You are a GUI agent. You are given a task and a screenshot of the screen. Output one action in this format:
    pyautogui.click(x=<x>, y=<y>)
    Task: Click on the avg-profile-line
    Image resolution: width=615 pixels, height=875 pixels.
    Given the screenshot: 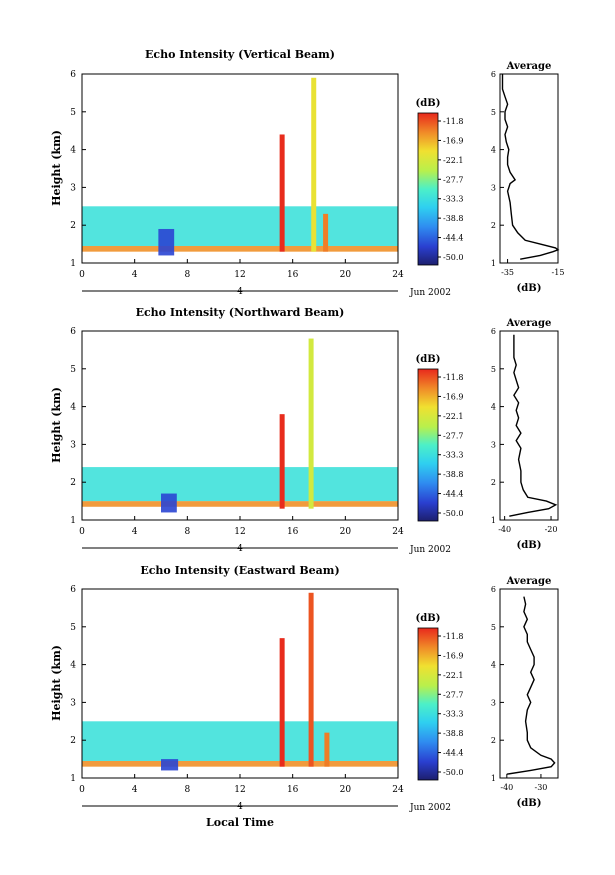 What is the action you would take?
    pyautogui.click(x=531, y=685)
    